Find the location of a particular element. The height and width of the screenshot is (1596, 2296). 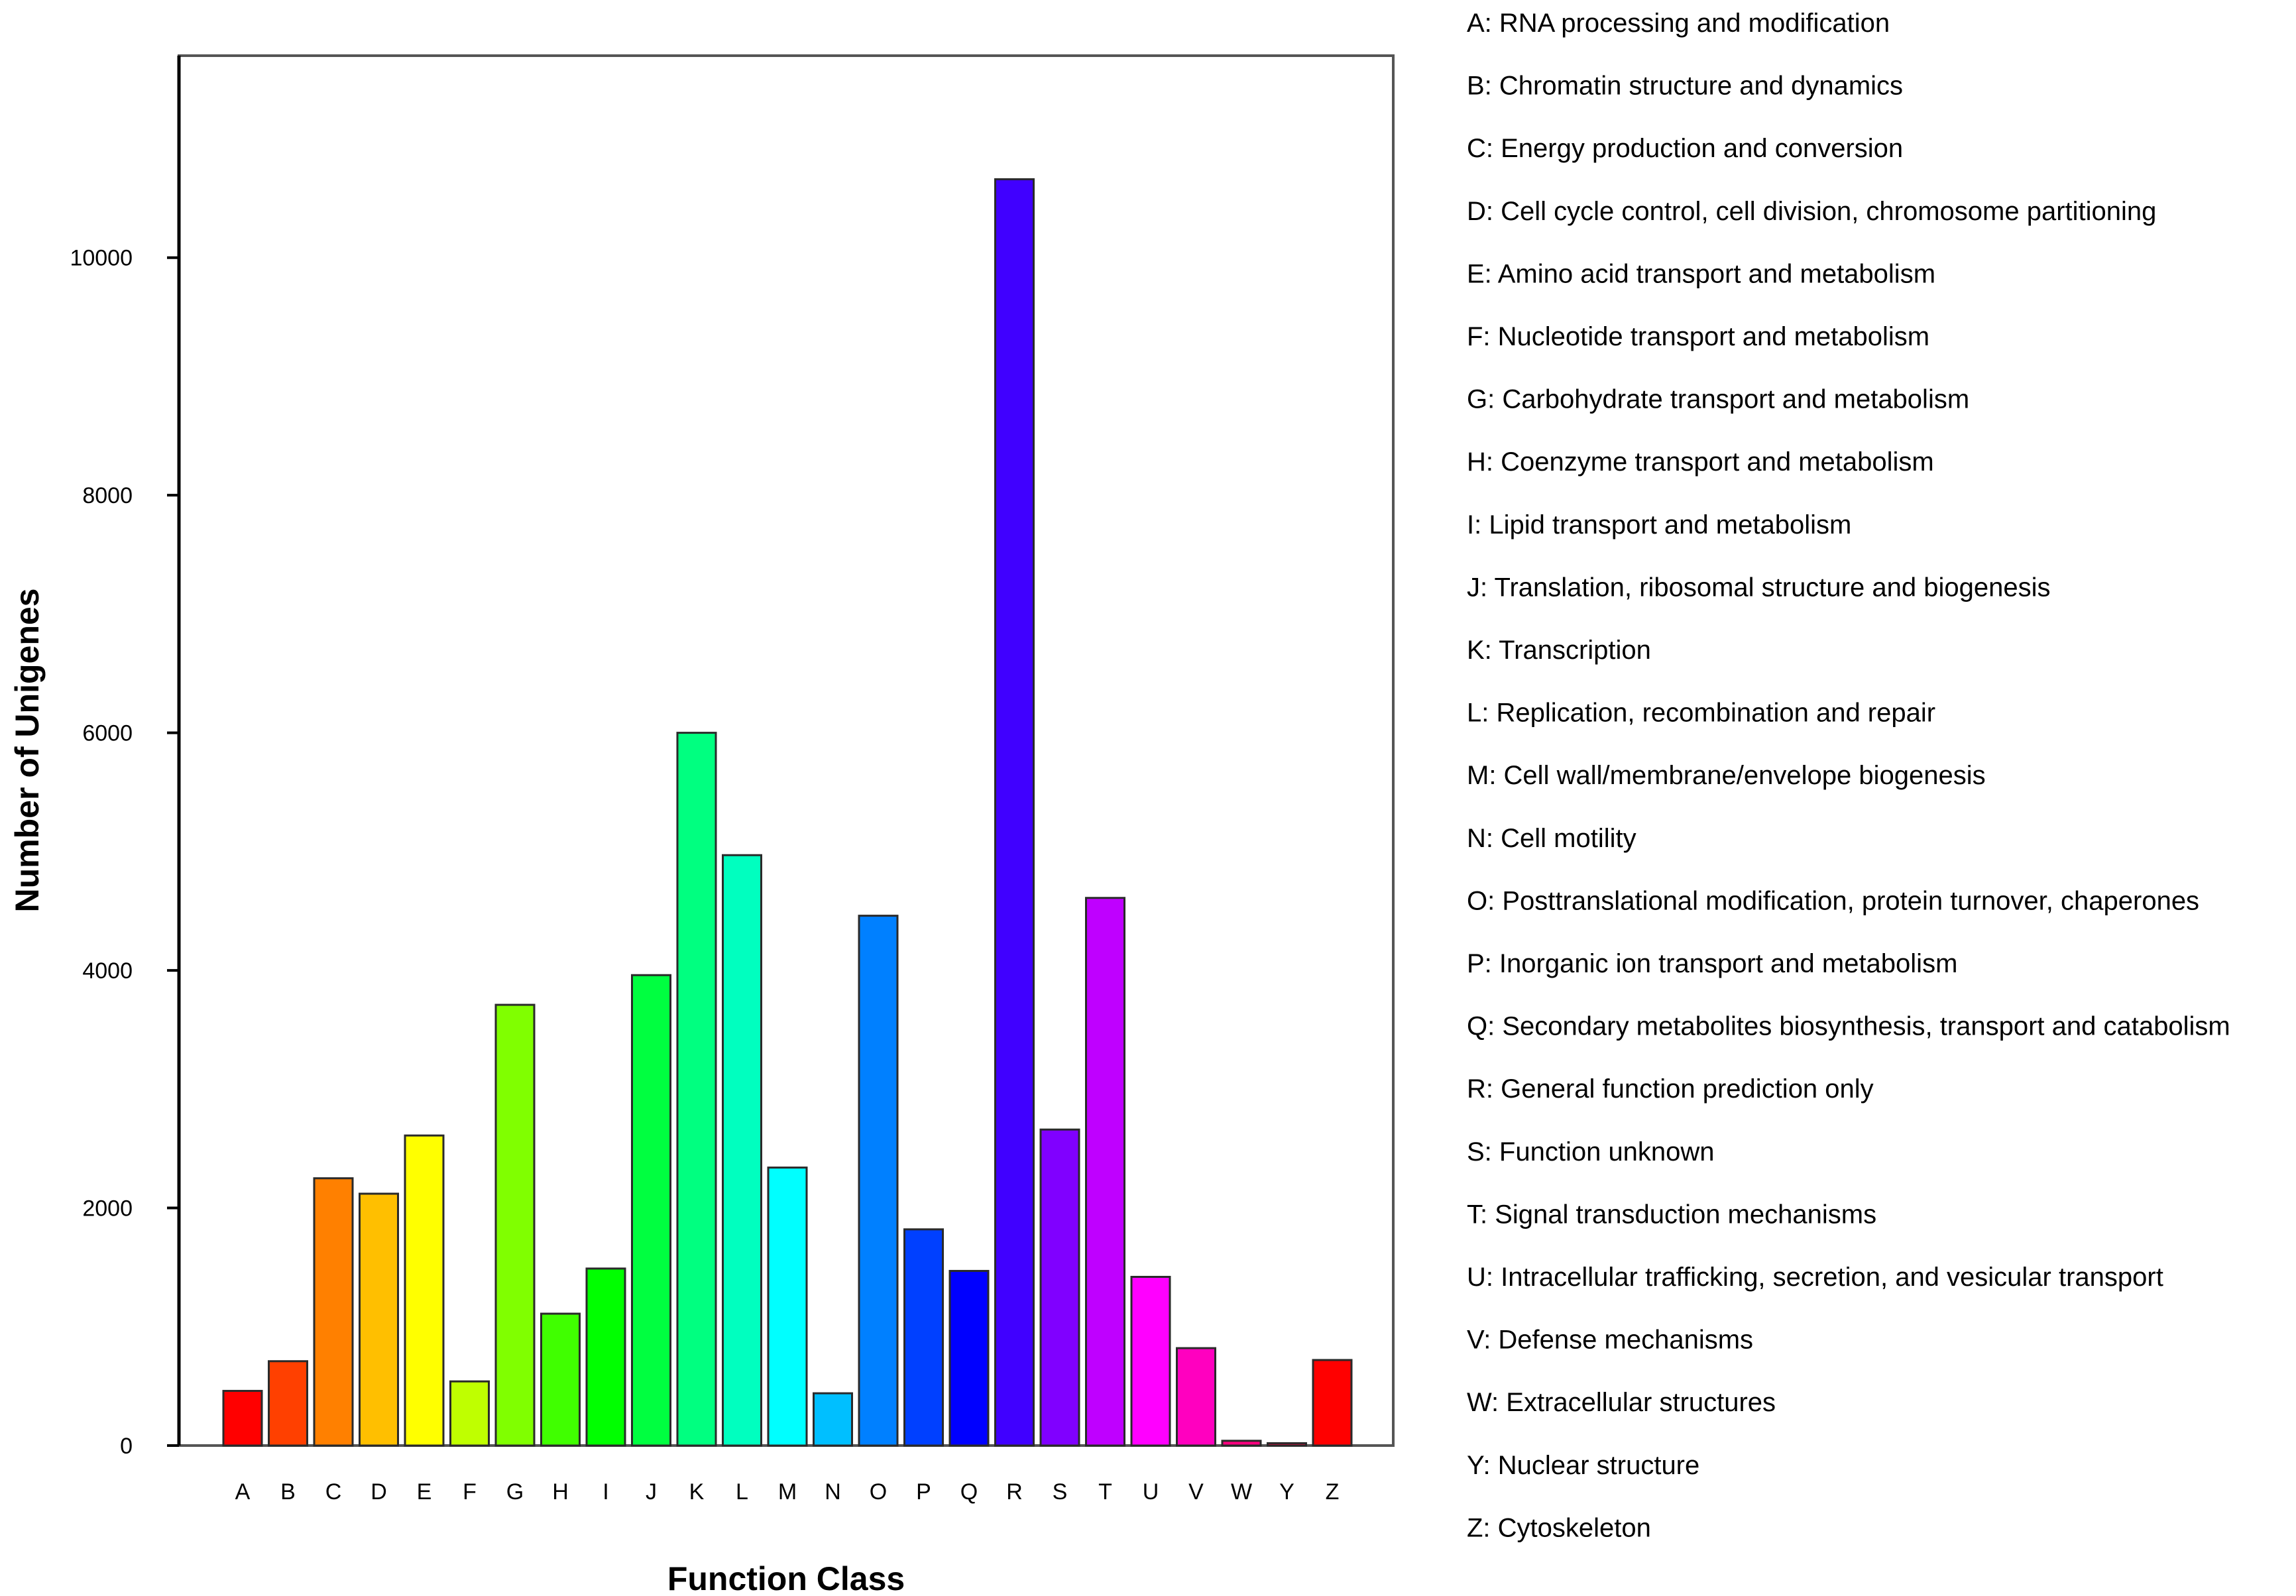

x-tick-label: R is located at coordinates (1014, 1492).